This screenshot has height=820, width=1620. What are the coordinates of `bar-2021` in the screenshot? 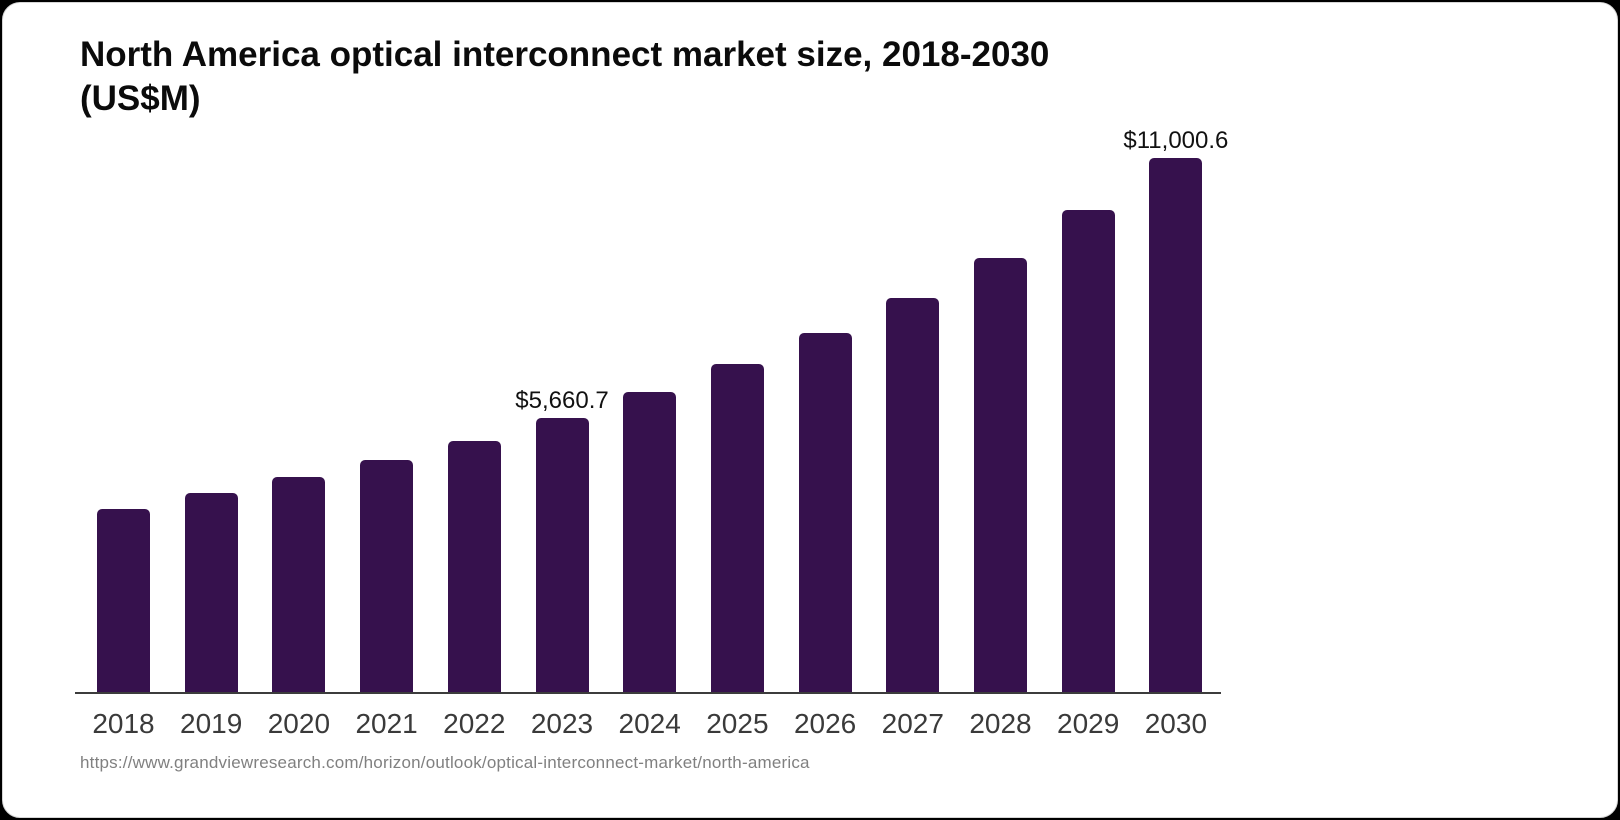 It's located at (387, 576).